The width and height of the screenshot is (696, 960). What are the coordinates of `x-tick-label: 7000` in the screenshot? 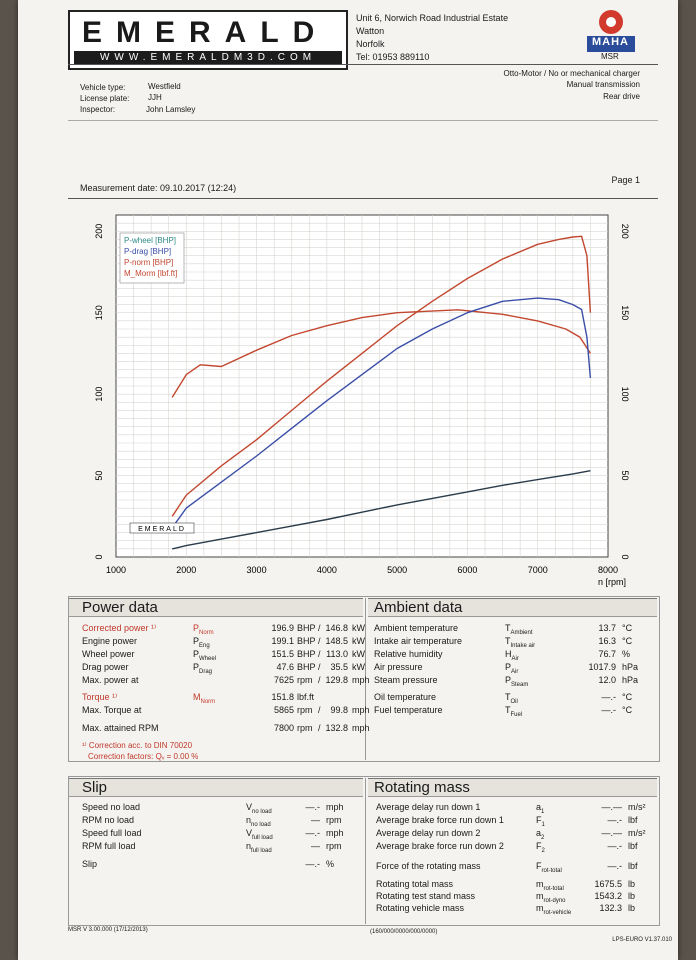 It's located at (538, 570).